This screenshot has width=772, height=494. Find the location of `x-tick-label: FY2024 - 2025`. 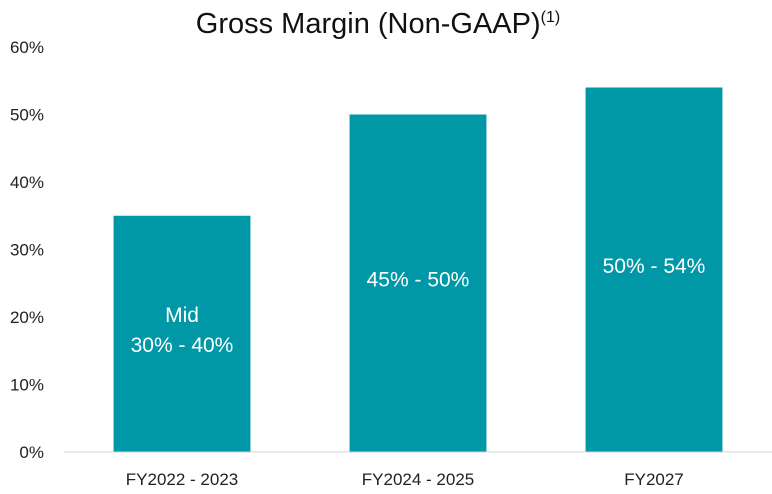

x-tick-label: FY2024 - 2025 is located at coordinates (418, 479).